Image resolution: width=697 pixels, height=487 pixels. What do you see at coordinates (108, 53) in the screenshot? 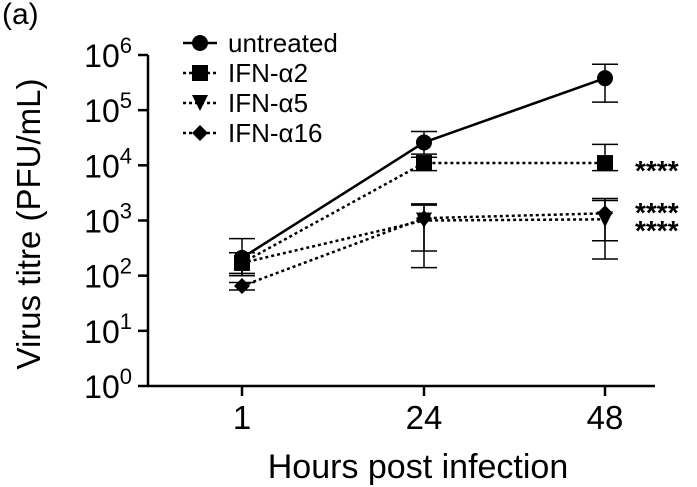
I see `y-tick-label: 10⁶` at bounding box center [108, 53].